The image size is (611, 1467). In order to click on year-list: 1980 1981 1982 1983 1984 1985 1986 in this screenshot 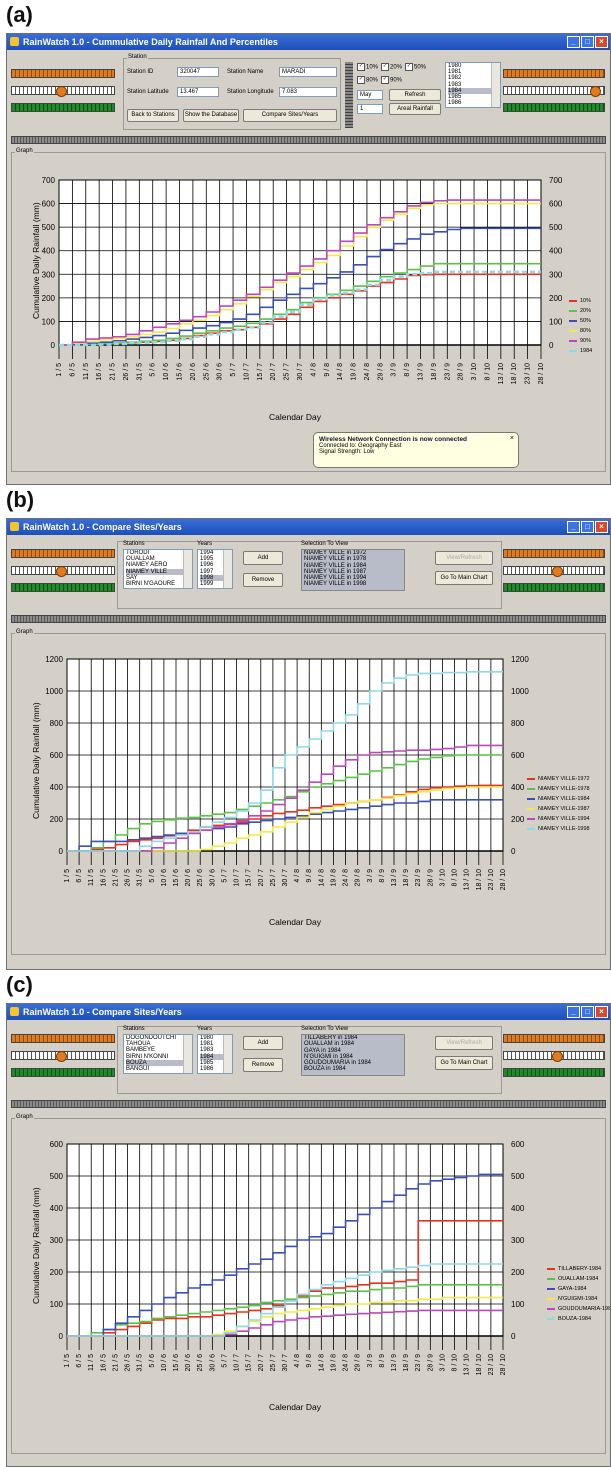, I will do `click(473, 85)`.